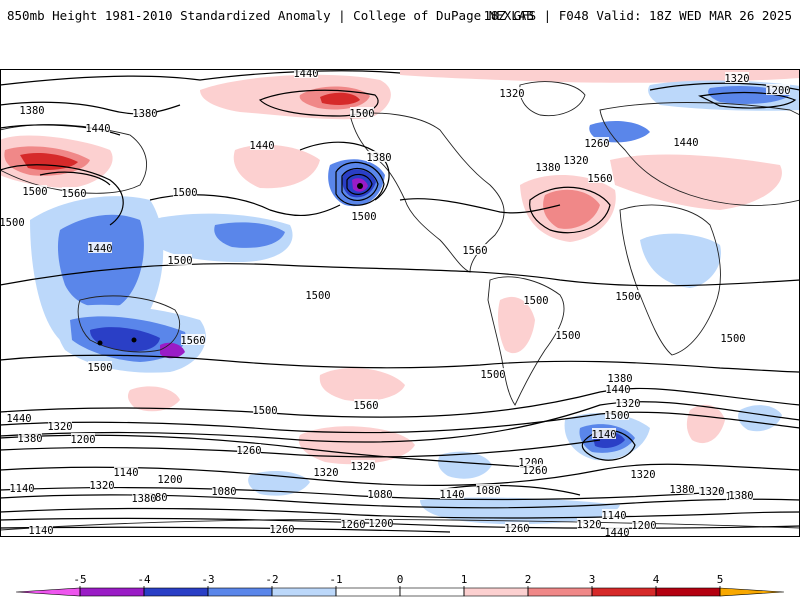 The image size is (800, 600). I want to click on colorbar-segments, so click(400, 592).